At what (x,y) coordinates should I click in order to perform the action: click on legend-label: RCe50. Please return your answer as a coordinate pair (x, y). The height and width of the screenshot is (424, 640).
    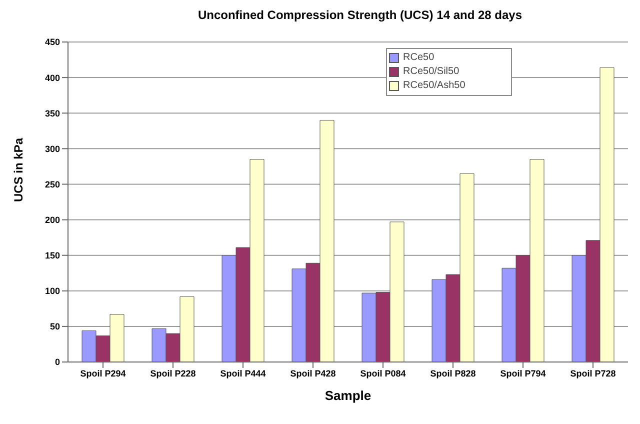
    Looking at the image, I should click on (418, 58).